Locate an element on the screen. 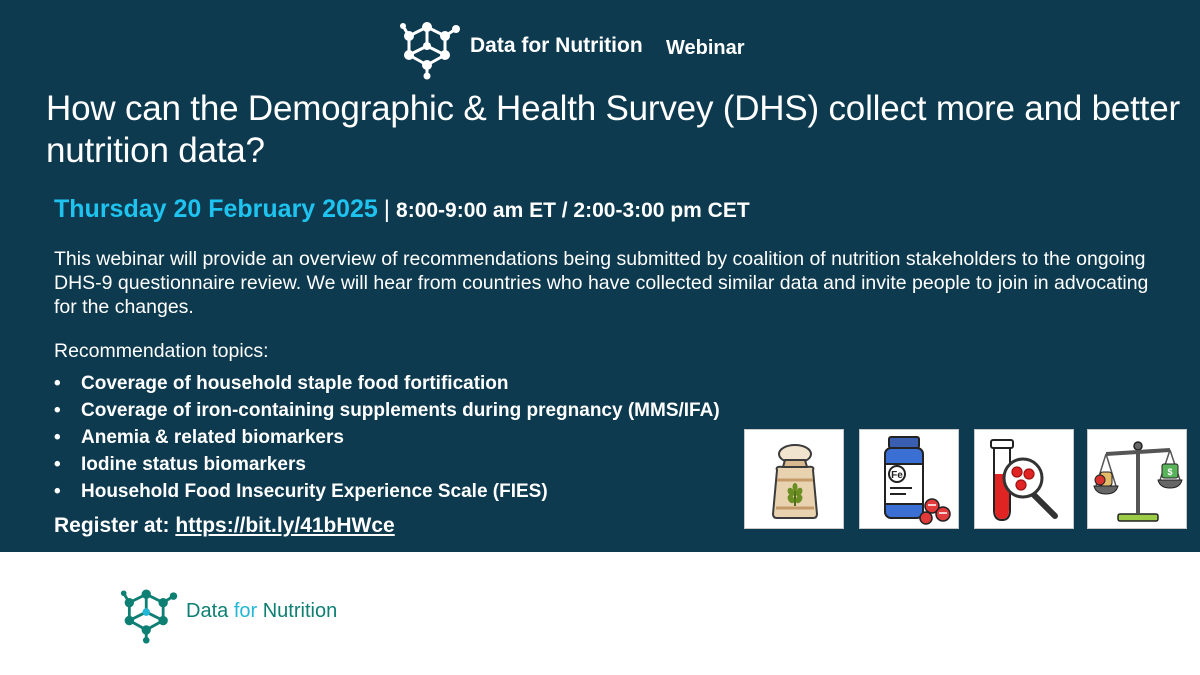 The width and height of the screenshot is (1200, 675). footer-brand-name: Data for Nutrition is located at coordinates (261, 611).